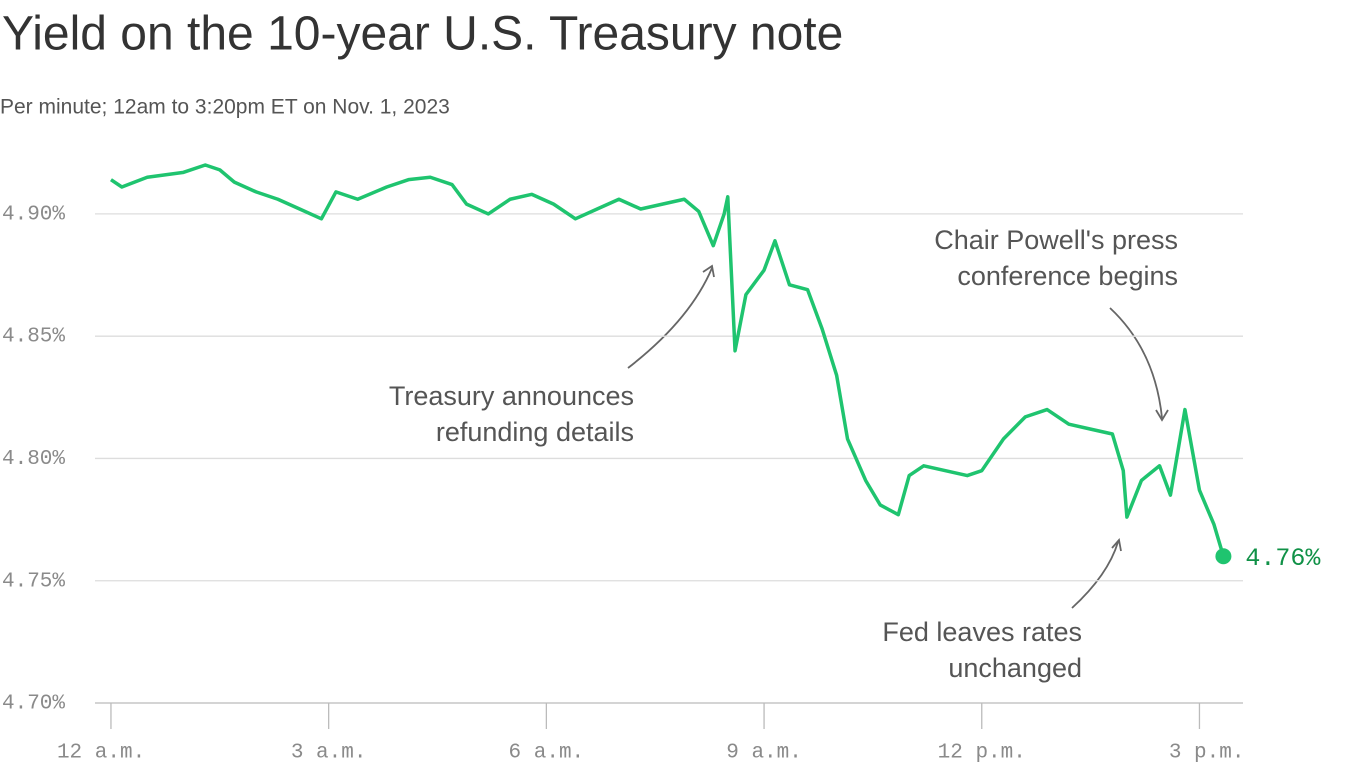 This screenshot has height=773, width=1366. Describe the element at coordinates (1015, 668) in the screenshot. I see `annotation: unchanged` at that location.